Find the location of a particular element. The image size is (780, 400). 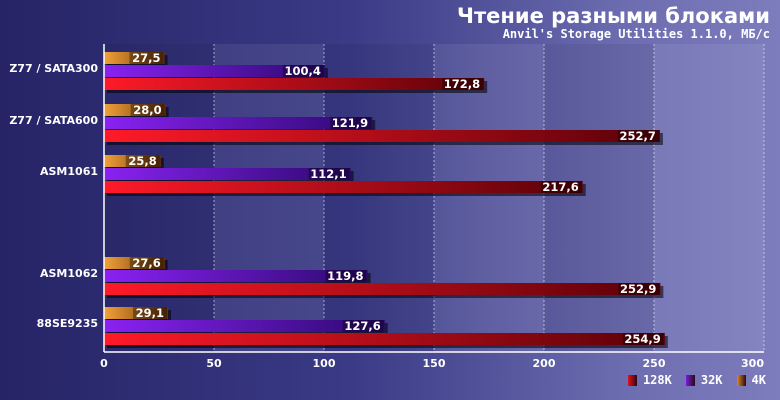

value-label: 112,1 is located at coordinates (328, 174).